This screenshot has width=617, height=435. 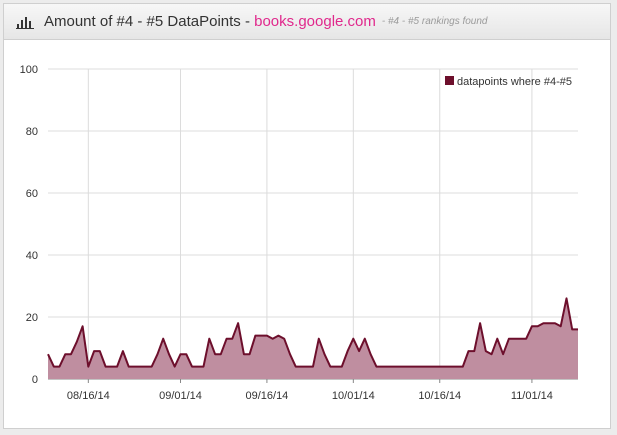 What do you see at coordinates (32, 318) in the screenshot?
I see `y-tick-label: 20` at bounding box center [32, 318].